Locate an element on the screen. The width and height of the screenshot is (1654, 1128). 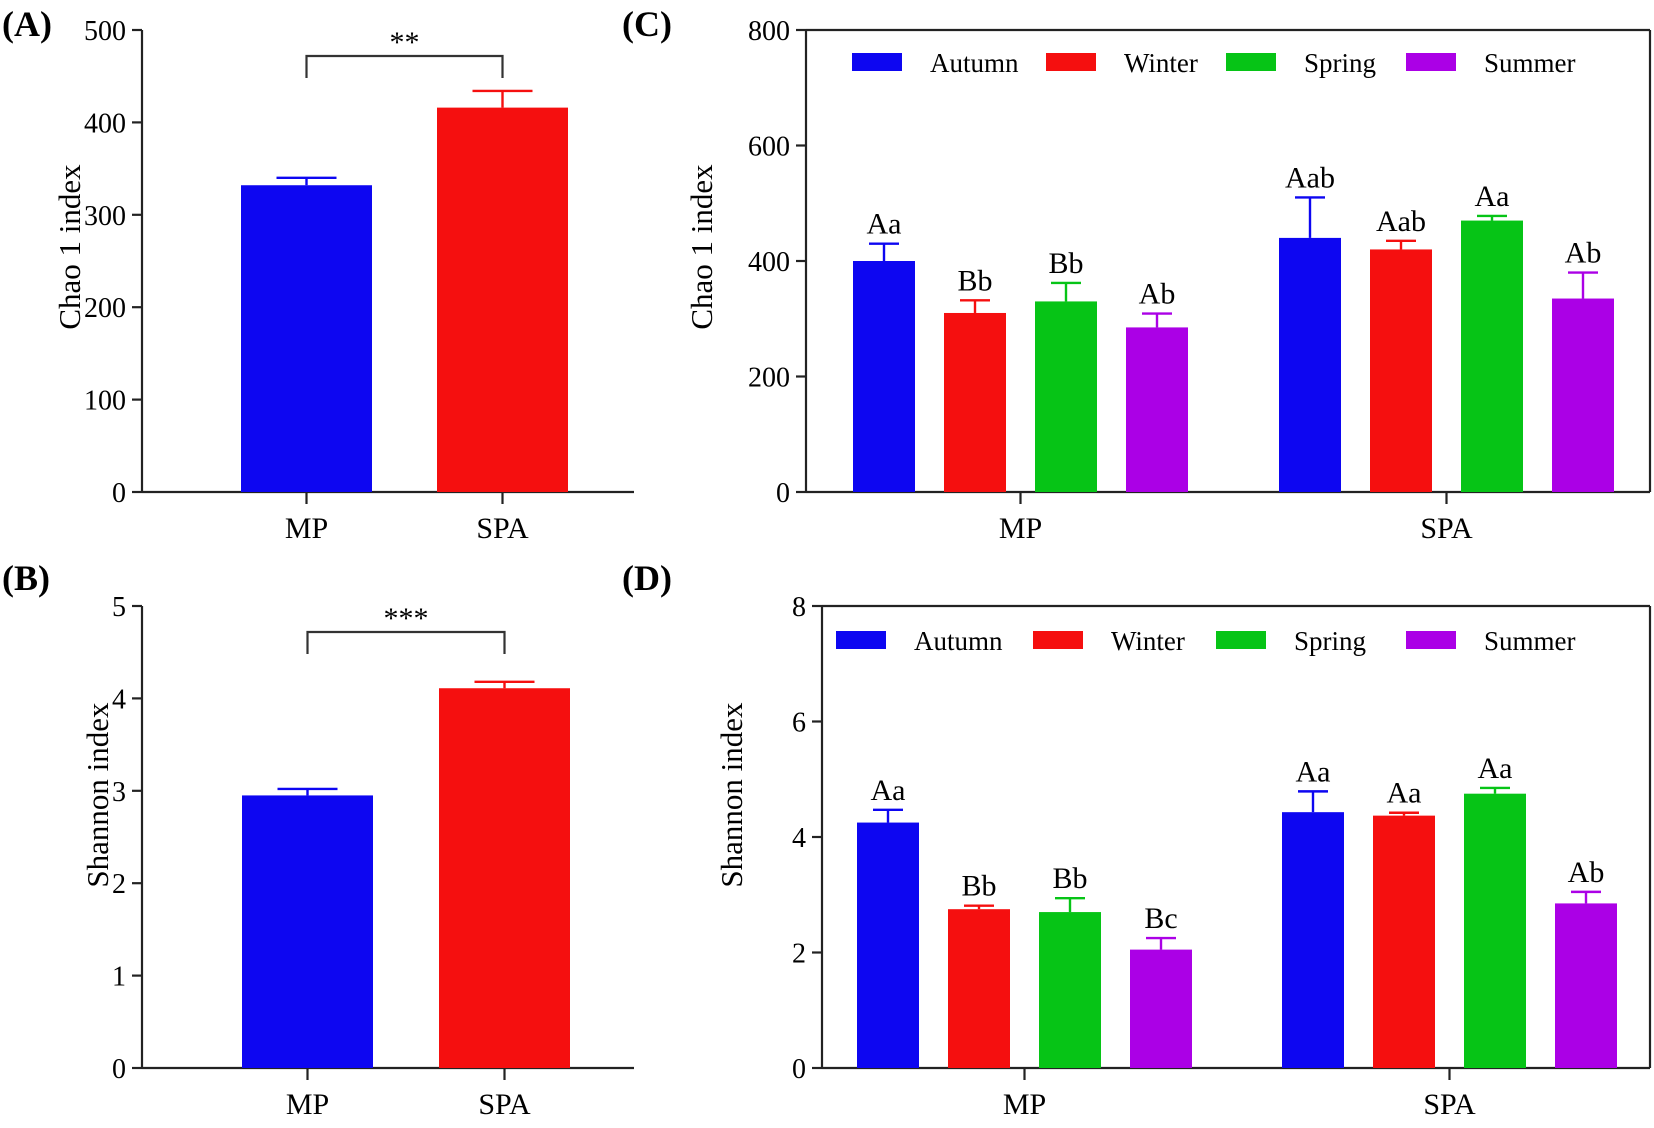
y-tick-label: 3 is located at coordinates (119, 792).